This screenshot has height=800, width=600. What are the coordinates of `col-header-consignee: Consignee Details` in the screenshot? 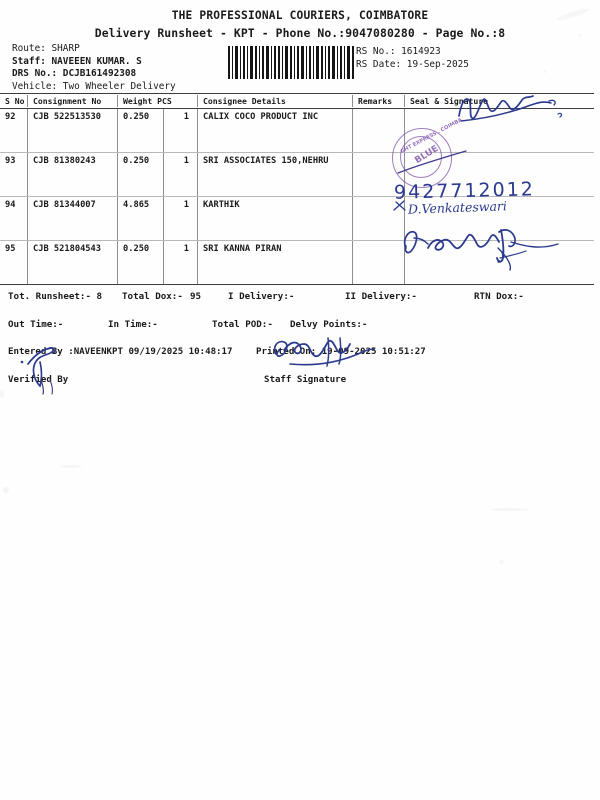 It's located at (275, 101).